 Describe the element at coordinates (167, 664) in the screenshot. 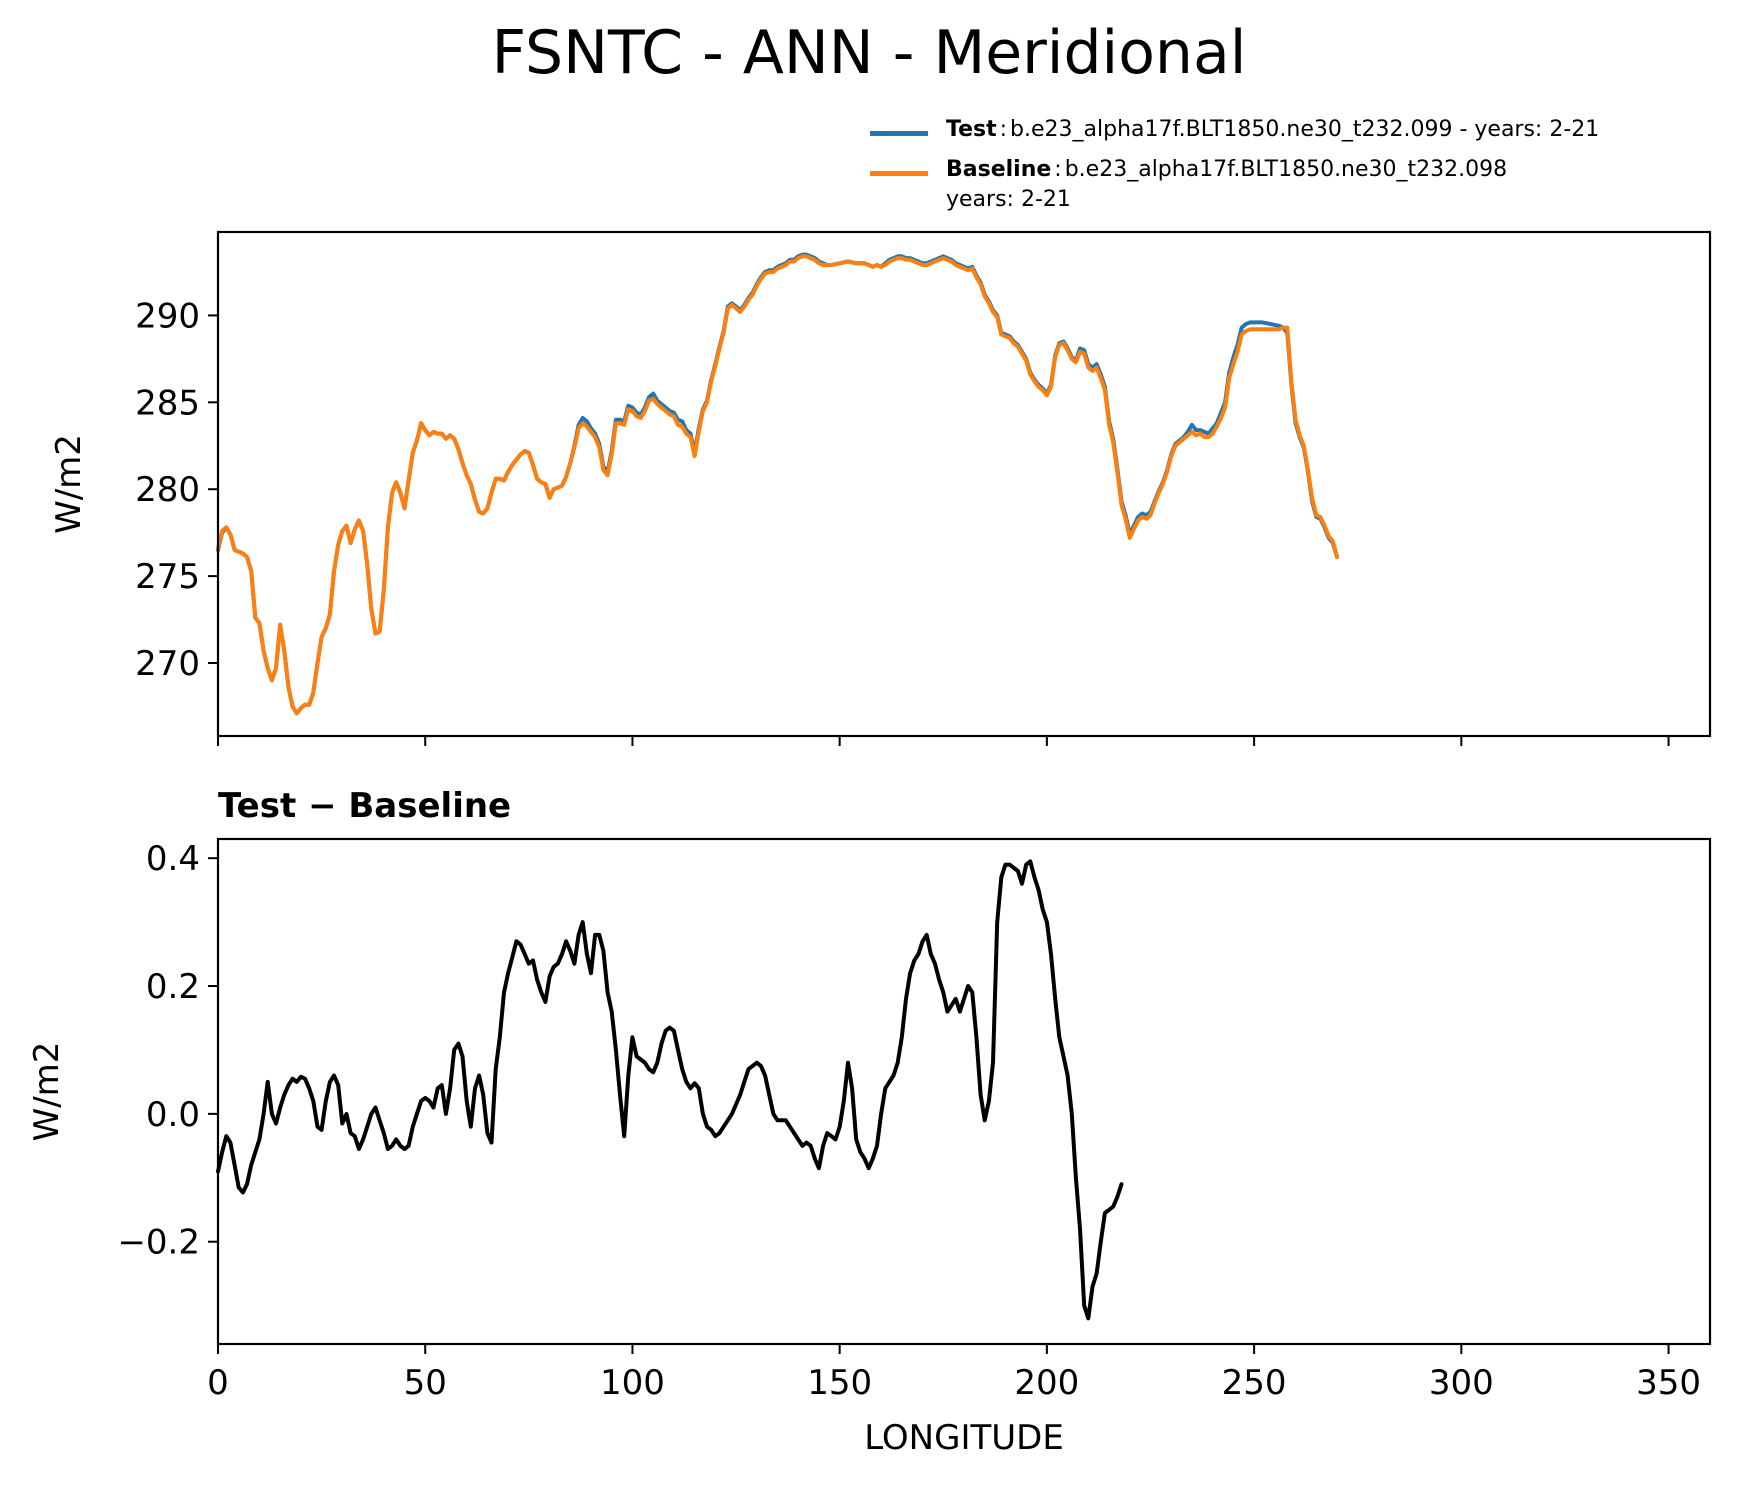

I see `y-tick-label: 270` at that location.